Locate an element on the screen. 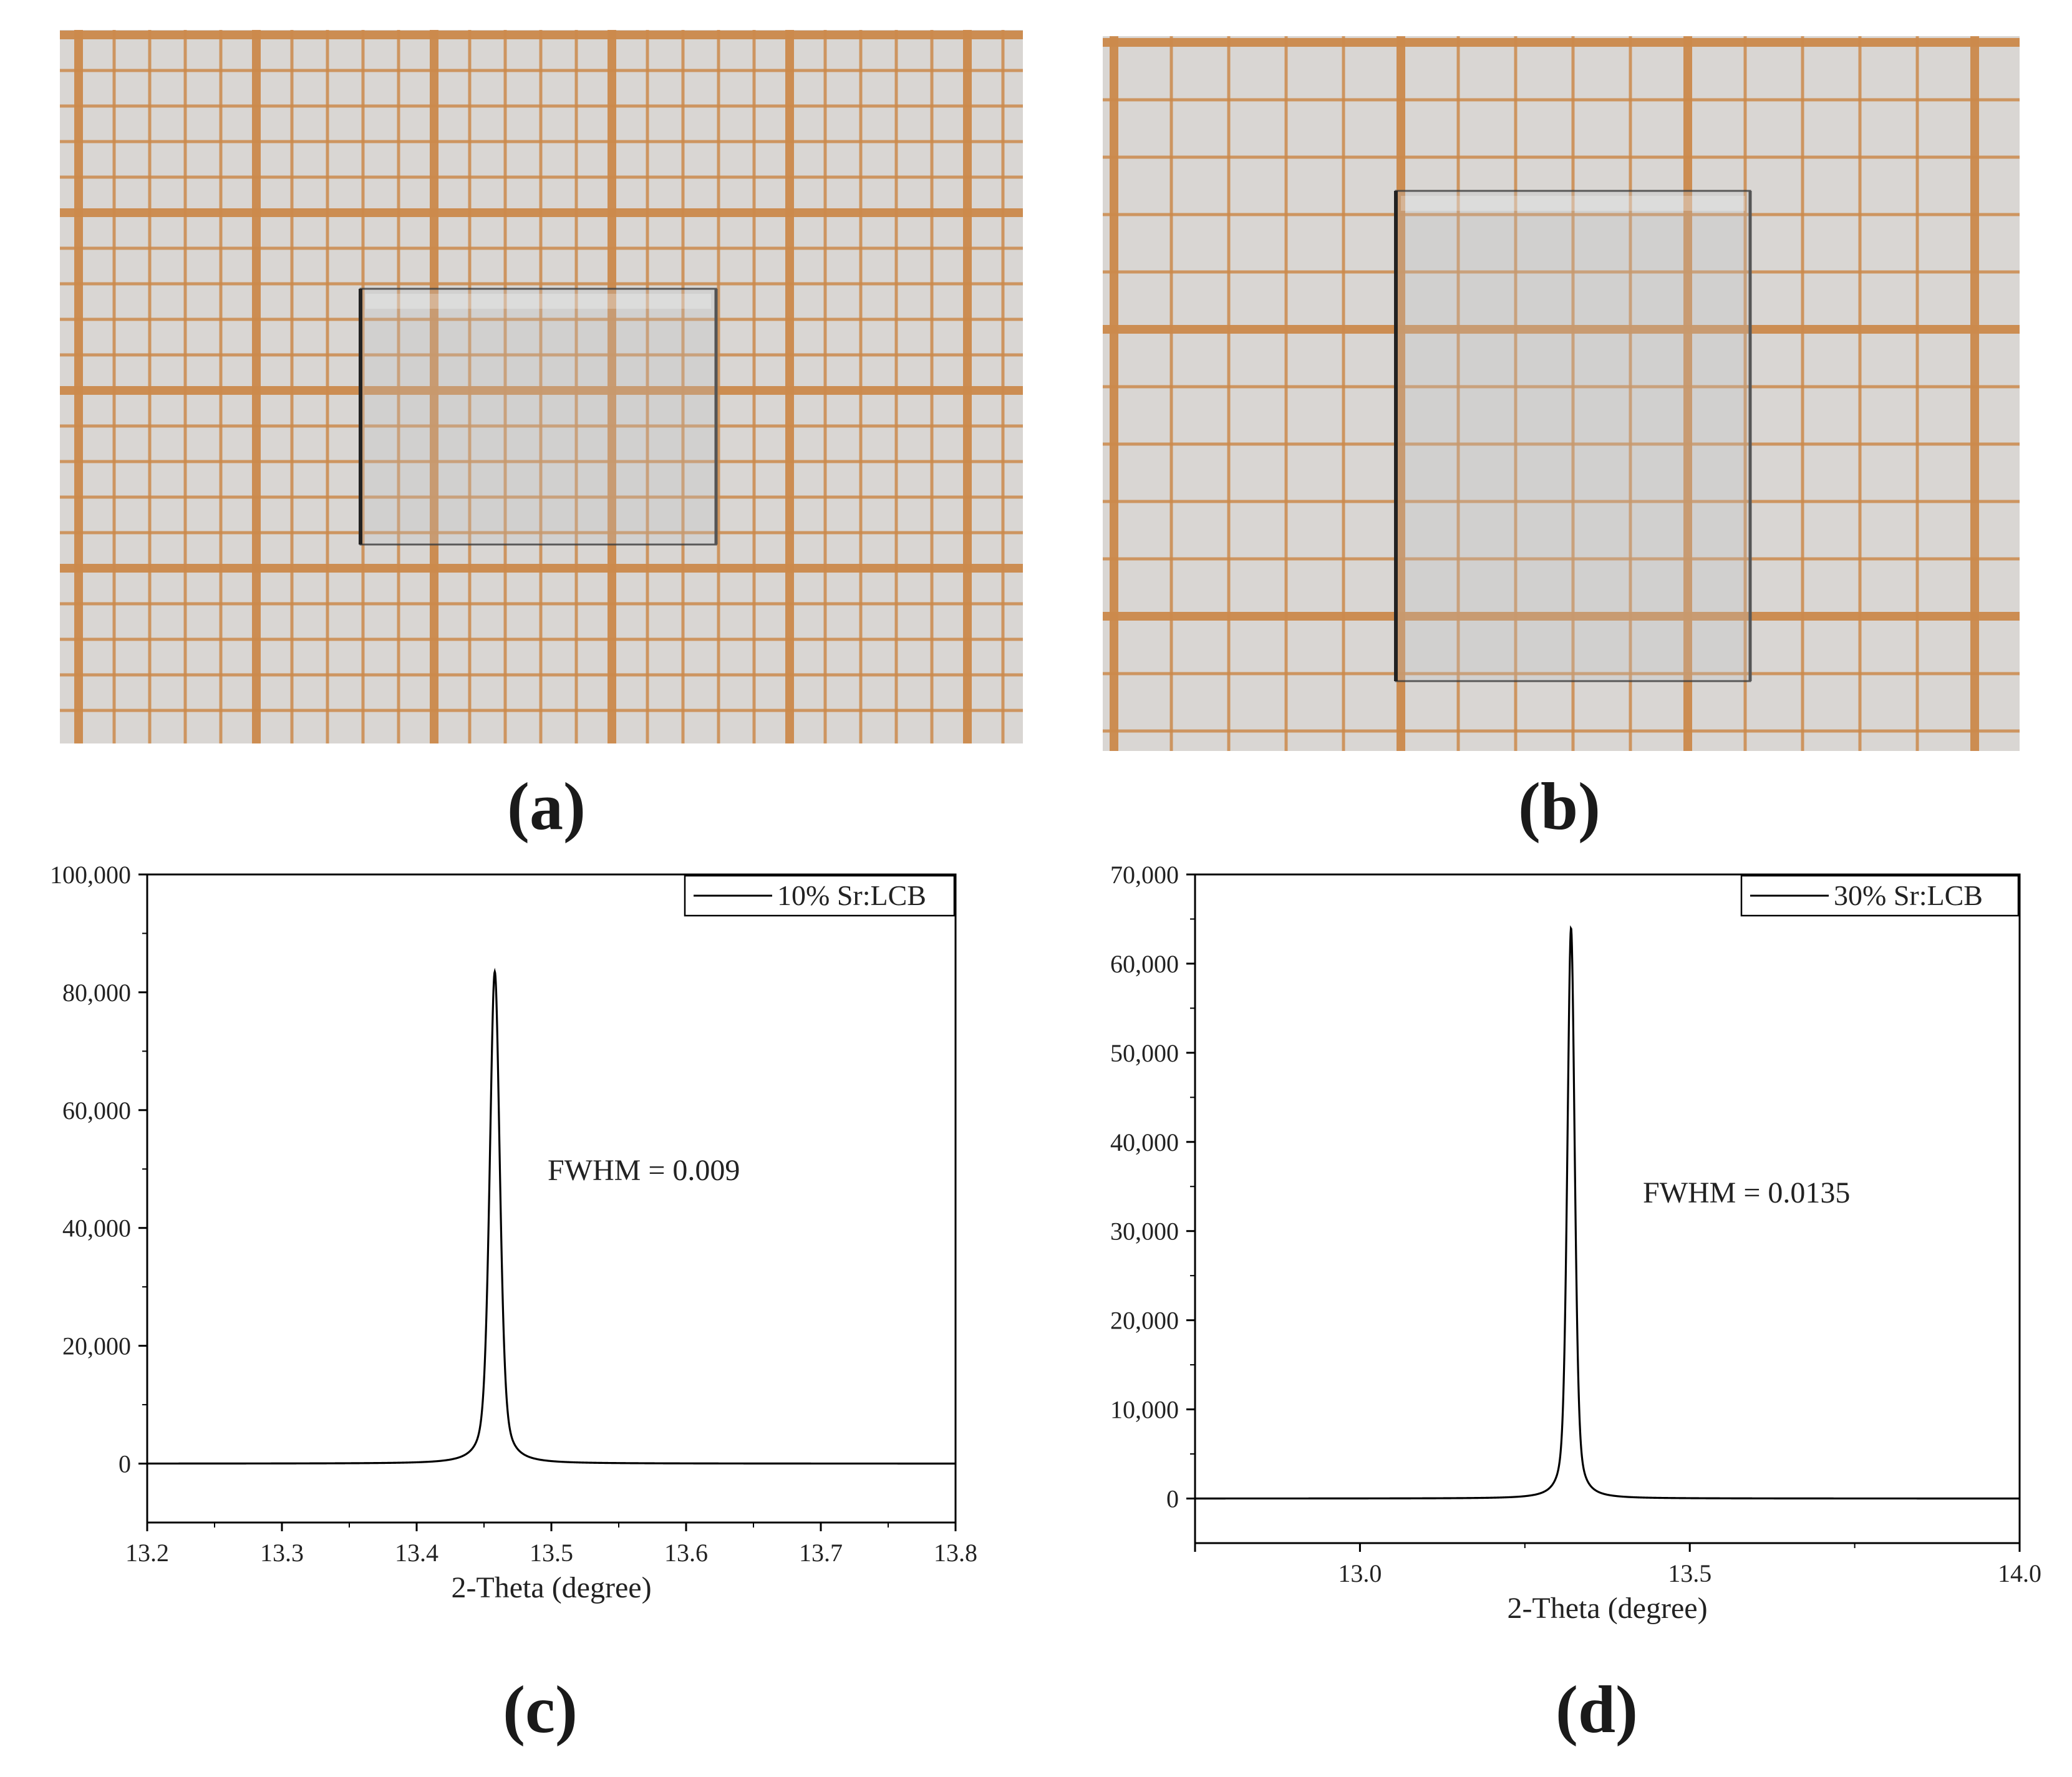 This screenshot has width=2072, height=1777. x-tick-label: 13.6 is located at coordinates (686, 1553).